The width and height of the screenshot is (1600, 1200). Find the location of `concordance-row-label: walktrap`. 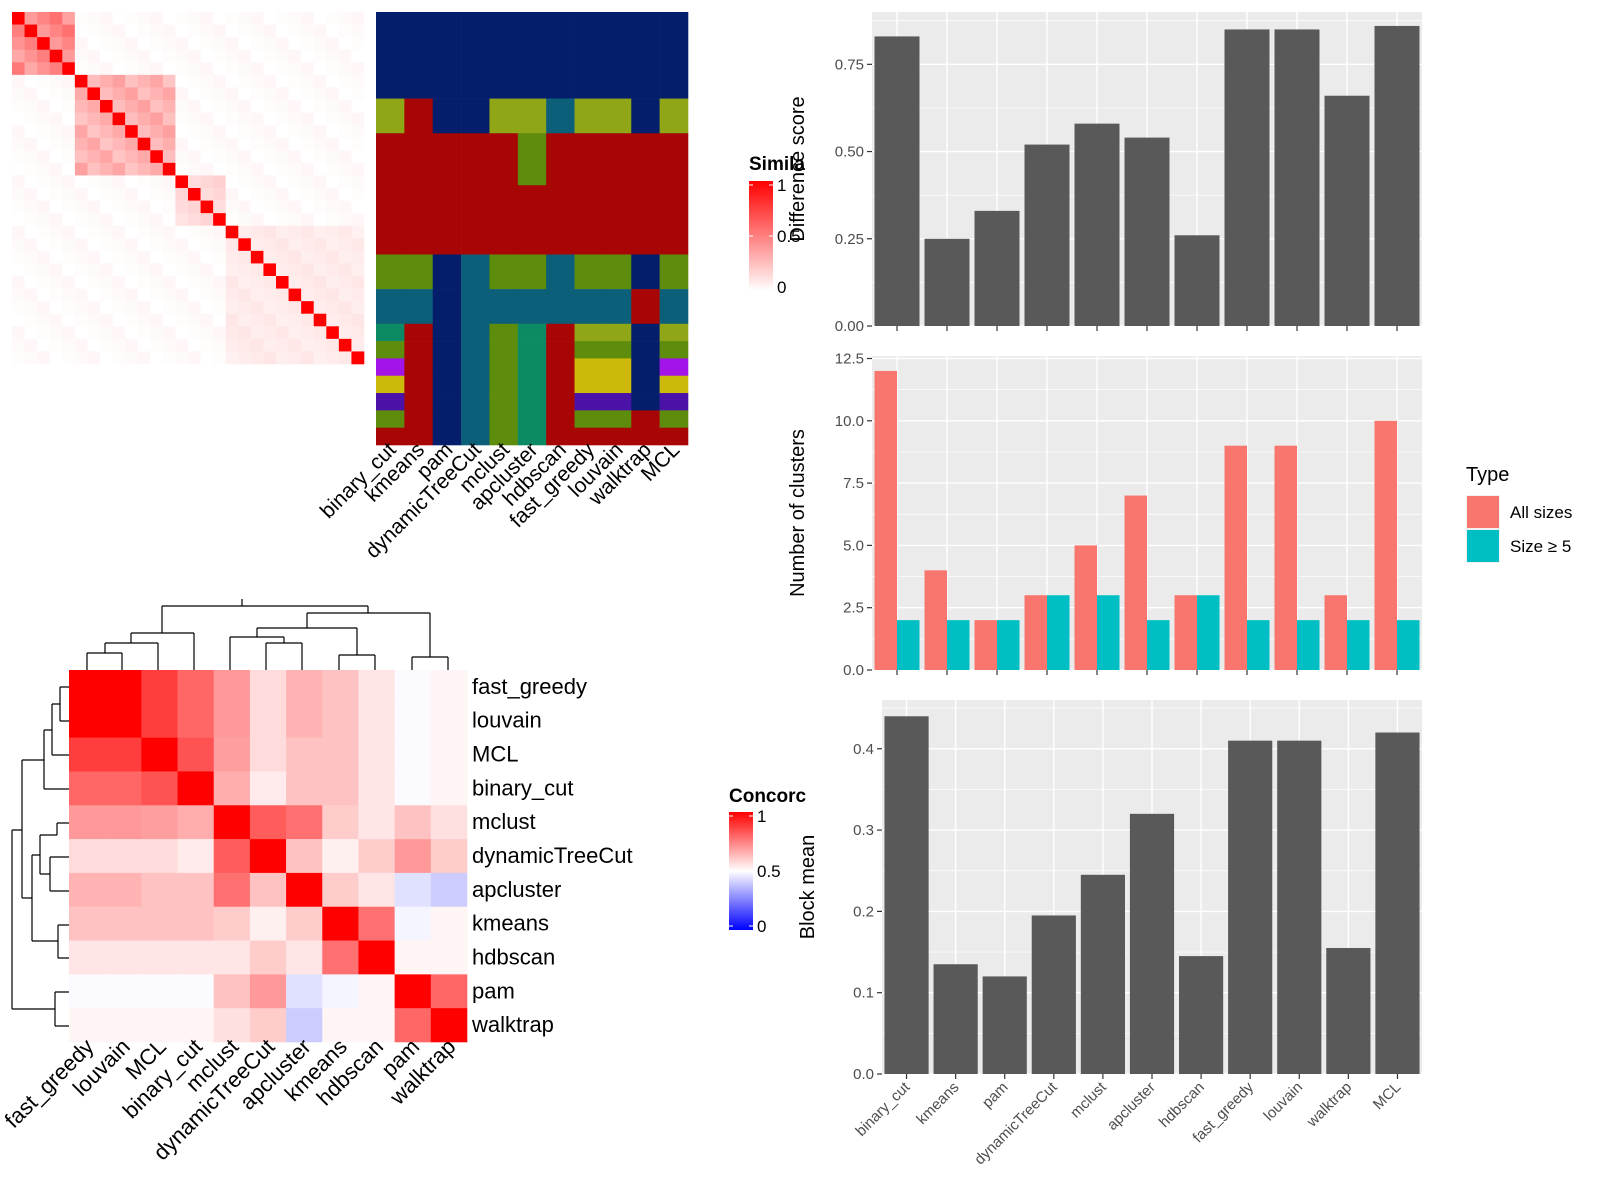

concordance-row-label: walktrap is located at coordinates (512, 1024).